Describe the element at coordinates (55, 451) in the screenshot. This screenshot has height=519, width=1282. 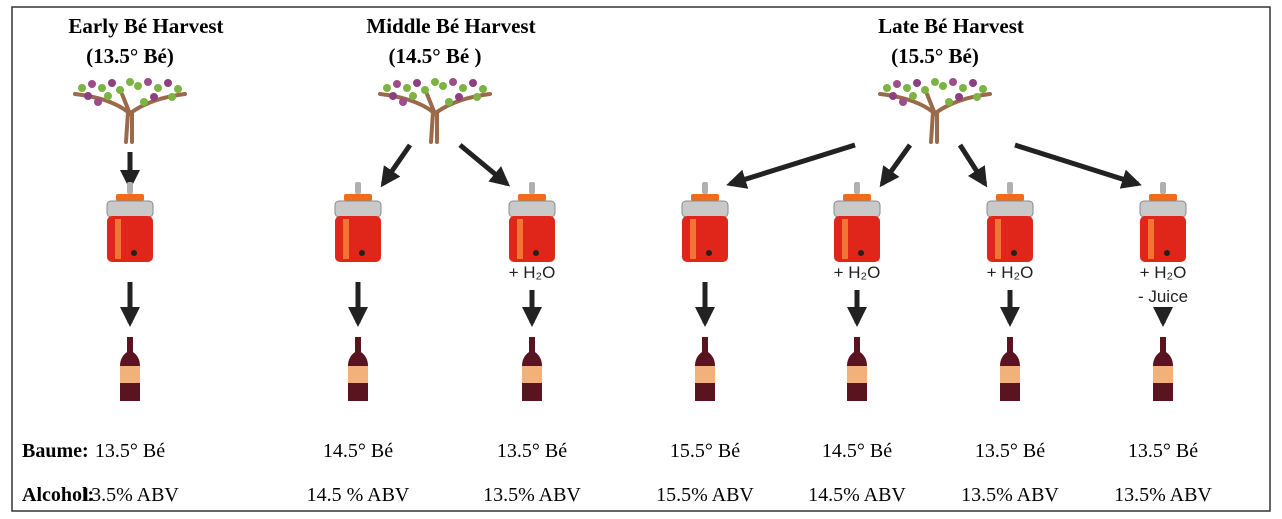
I see `row-label: Baume:` at that location.